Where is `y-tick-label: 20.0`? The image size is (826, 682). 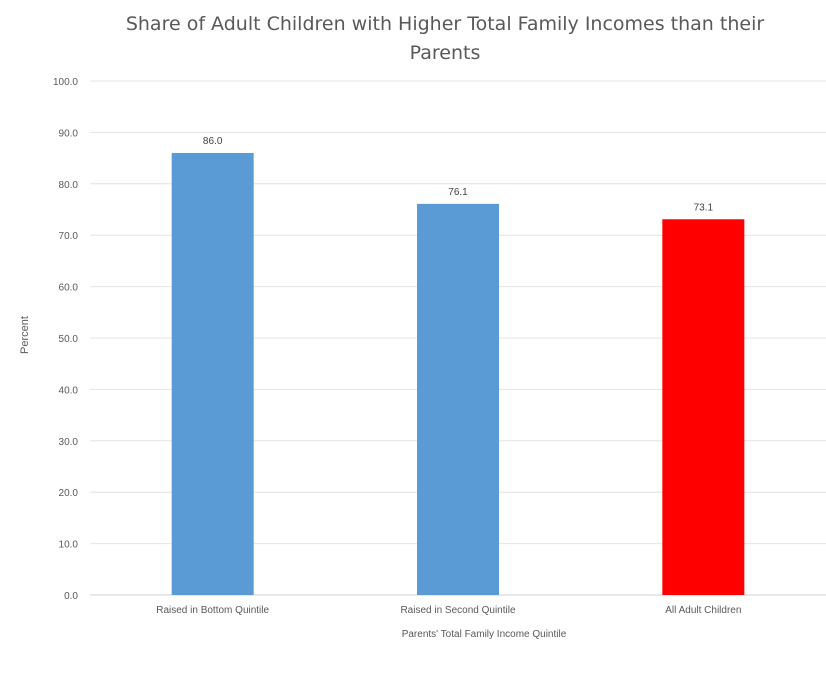
y-tick-label: 20.0 is located at coordinates (69, 493).